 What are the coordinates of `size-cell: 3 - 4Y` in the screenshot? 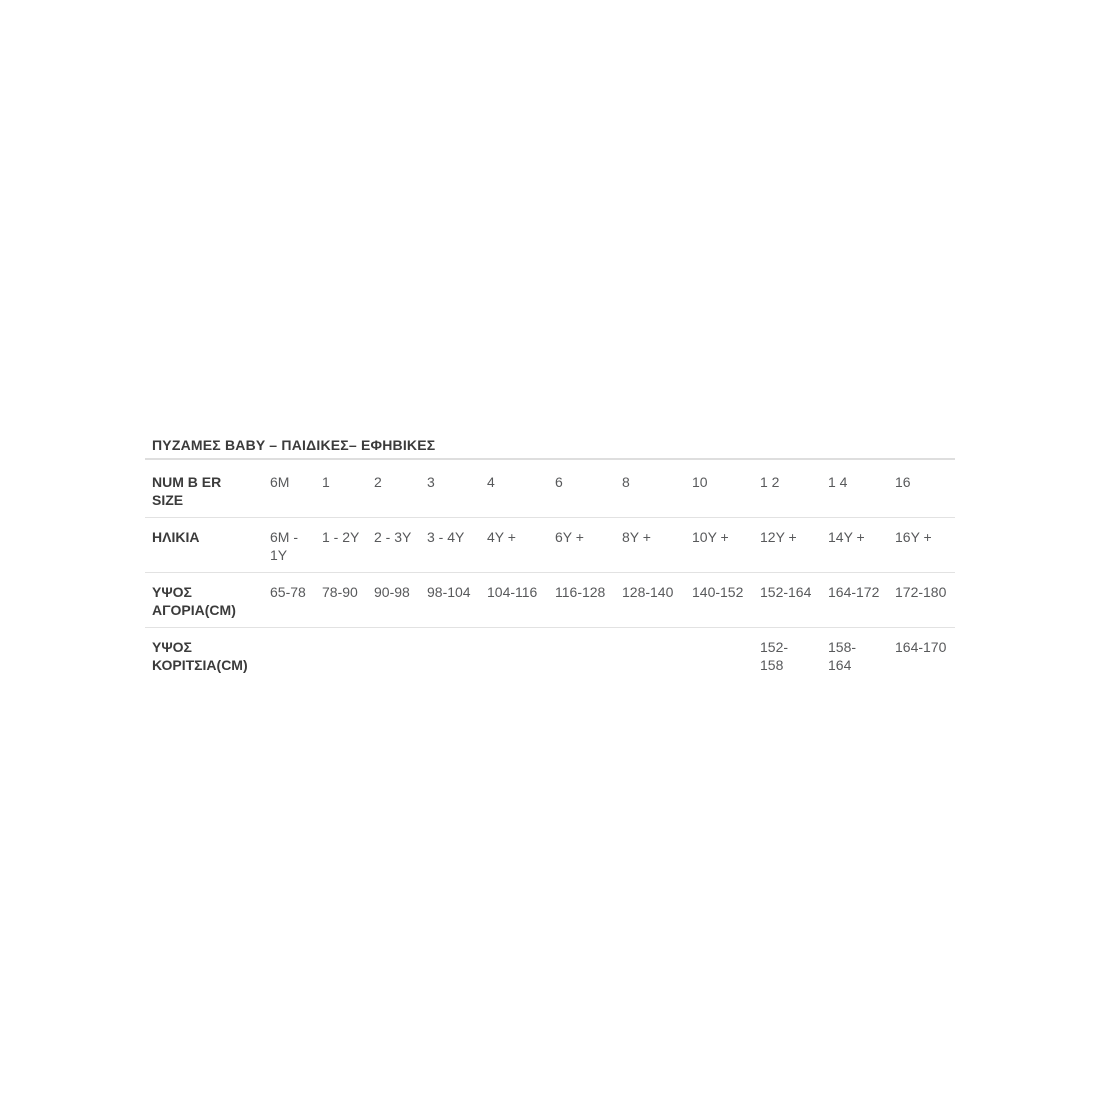 It's located at (450, 545).